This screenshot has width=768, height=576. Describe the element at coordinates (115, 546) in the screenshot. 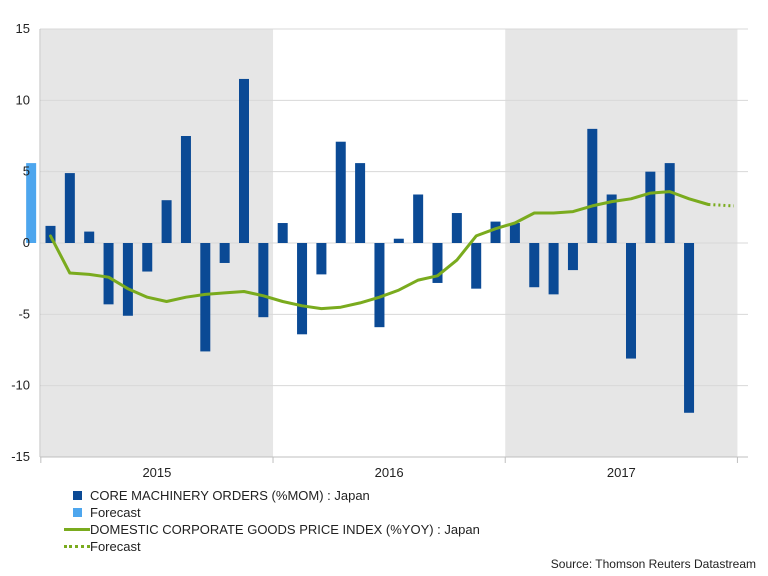

I see `legend-label-price-forecast: Forecast` at that location.